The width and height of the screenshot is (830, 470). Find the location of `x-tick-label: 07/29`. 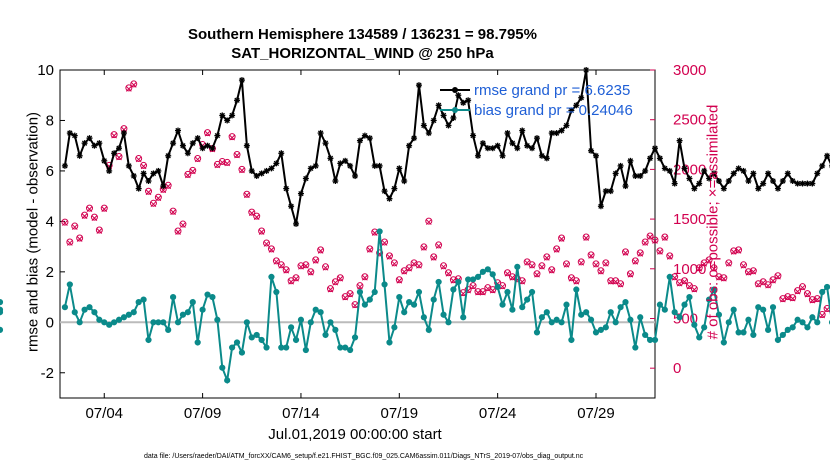

x-tick-label: 07/29 is located at coordinates (596, 413).